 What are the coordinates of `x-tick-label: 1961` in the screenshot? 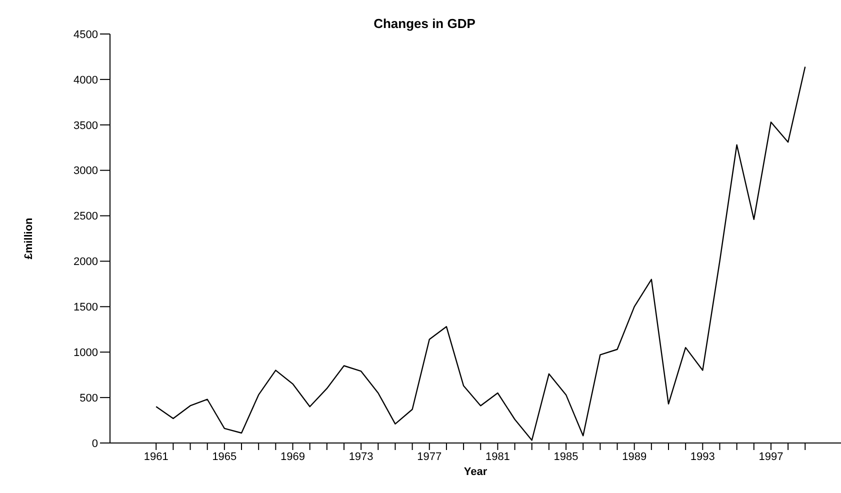 It's located at (156, 456).